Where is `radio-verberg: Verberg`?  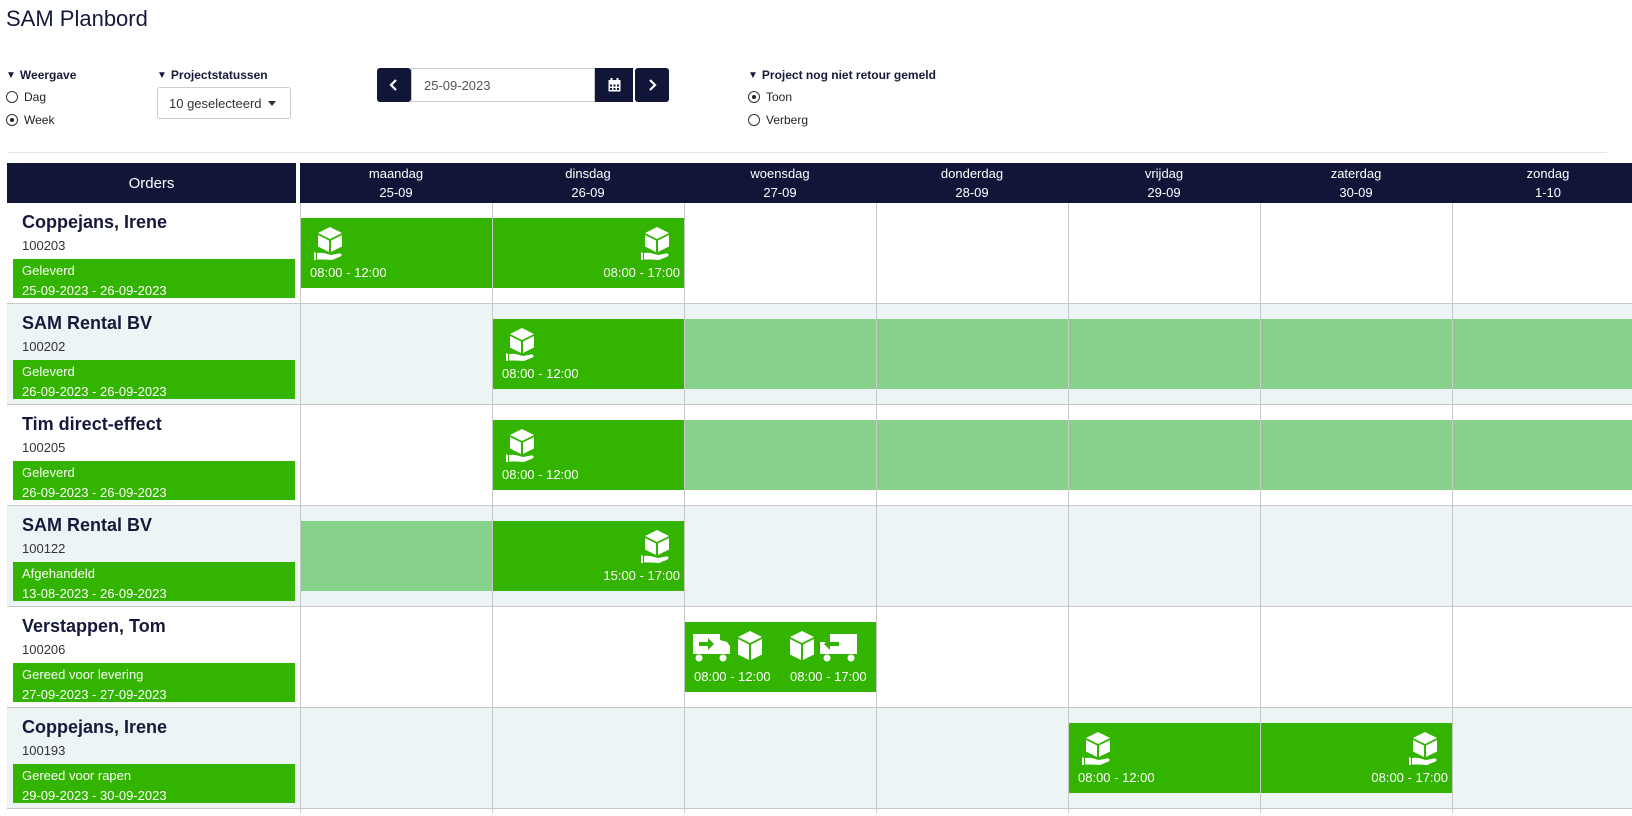
radio-verberg: Verberg is located at coordinates (842, 120).